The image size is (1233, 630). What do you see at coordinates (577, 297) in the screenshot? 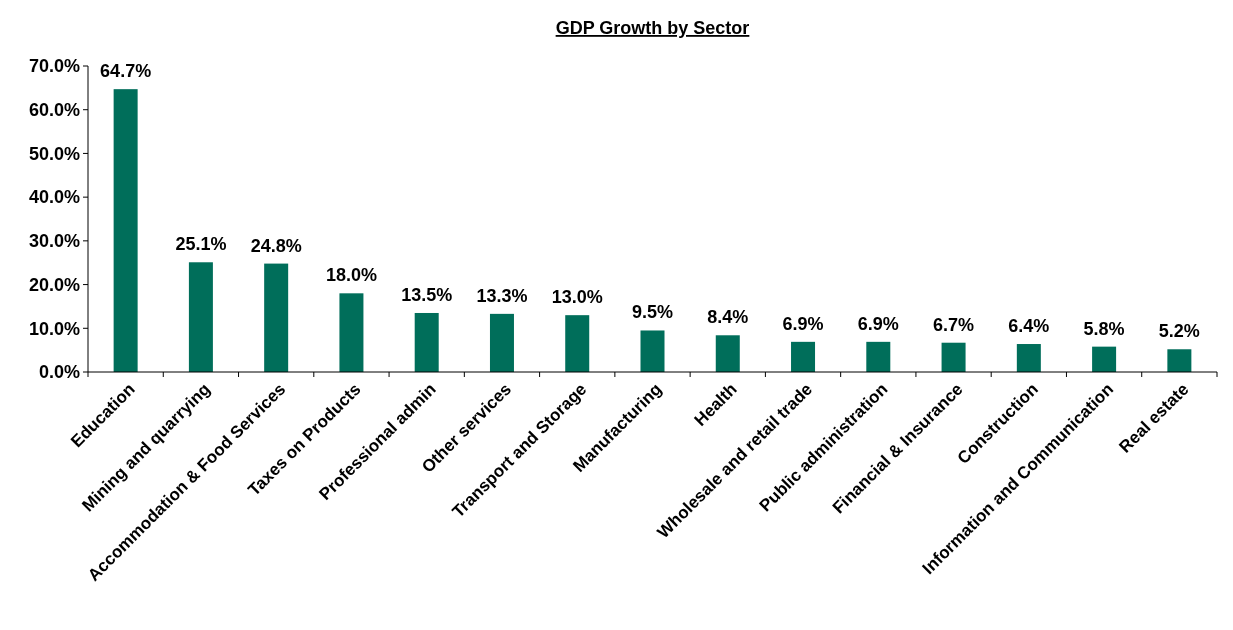
I see `data-label: 13.0%` at bounding box center [577, 297].